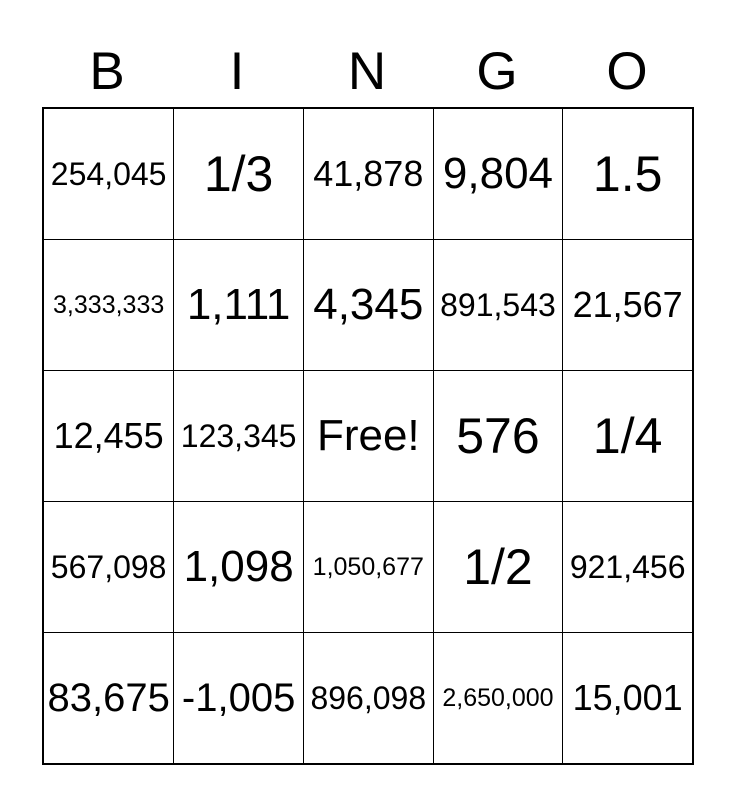 This screenshot has height=800, width=736. I want to click on bingo-cell: 1,050,677, so click(368, 567).